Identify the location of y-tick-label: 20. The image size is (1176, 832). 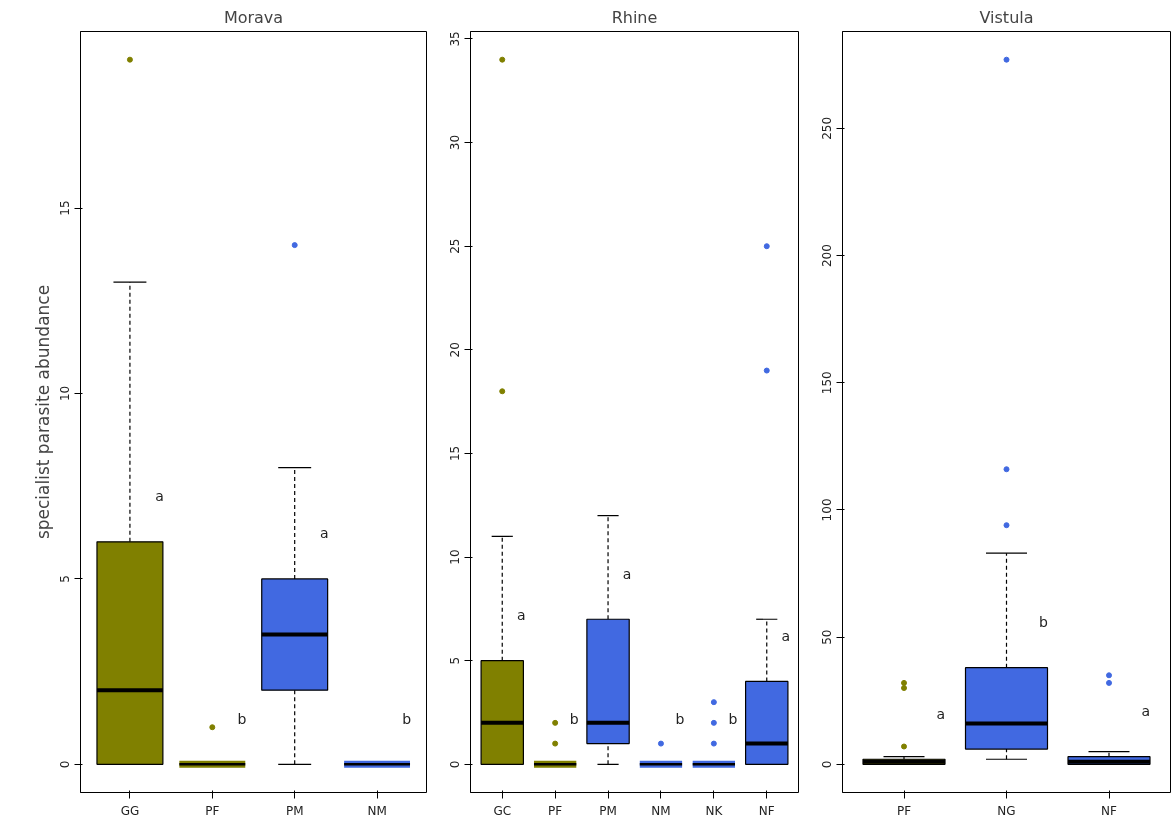
(455, 350).